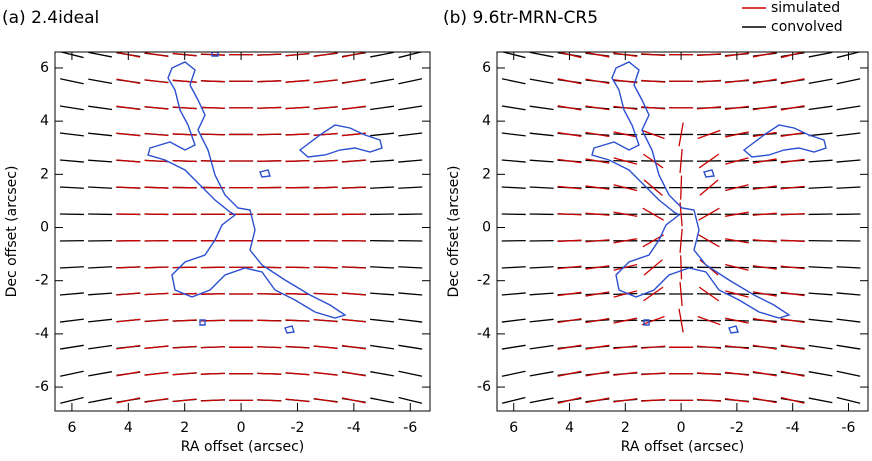  What do you see at coordinates (50, 18) in the screenshot?
I see `panel-title: (a) 2.4ideal` at bounding box center [50, 18].